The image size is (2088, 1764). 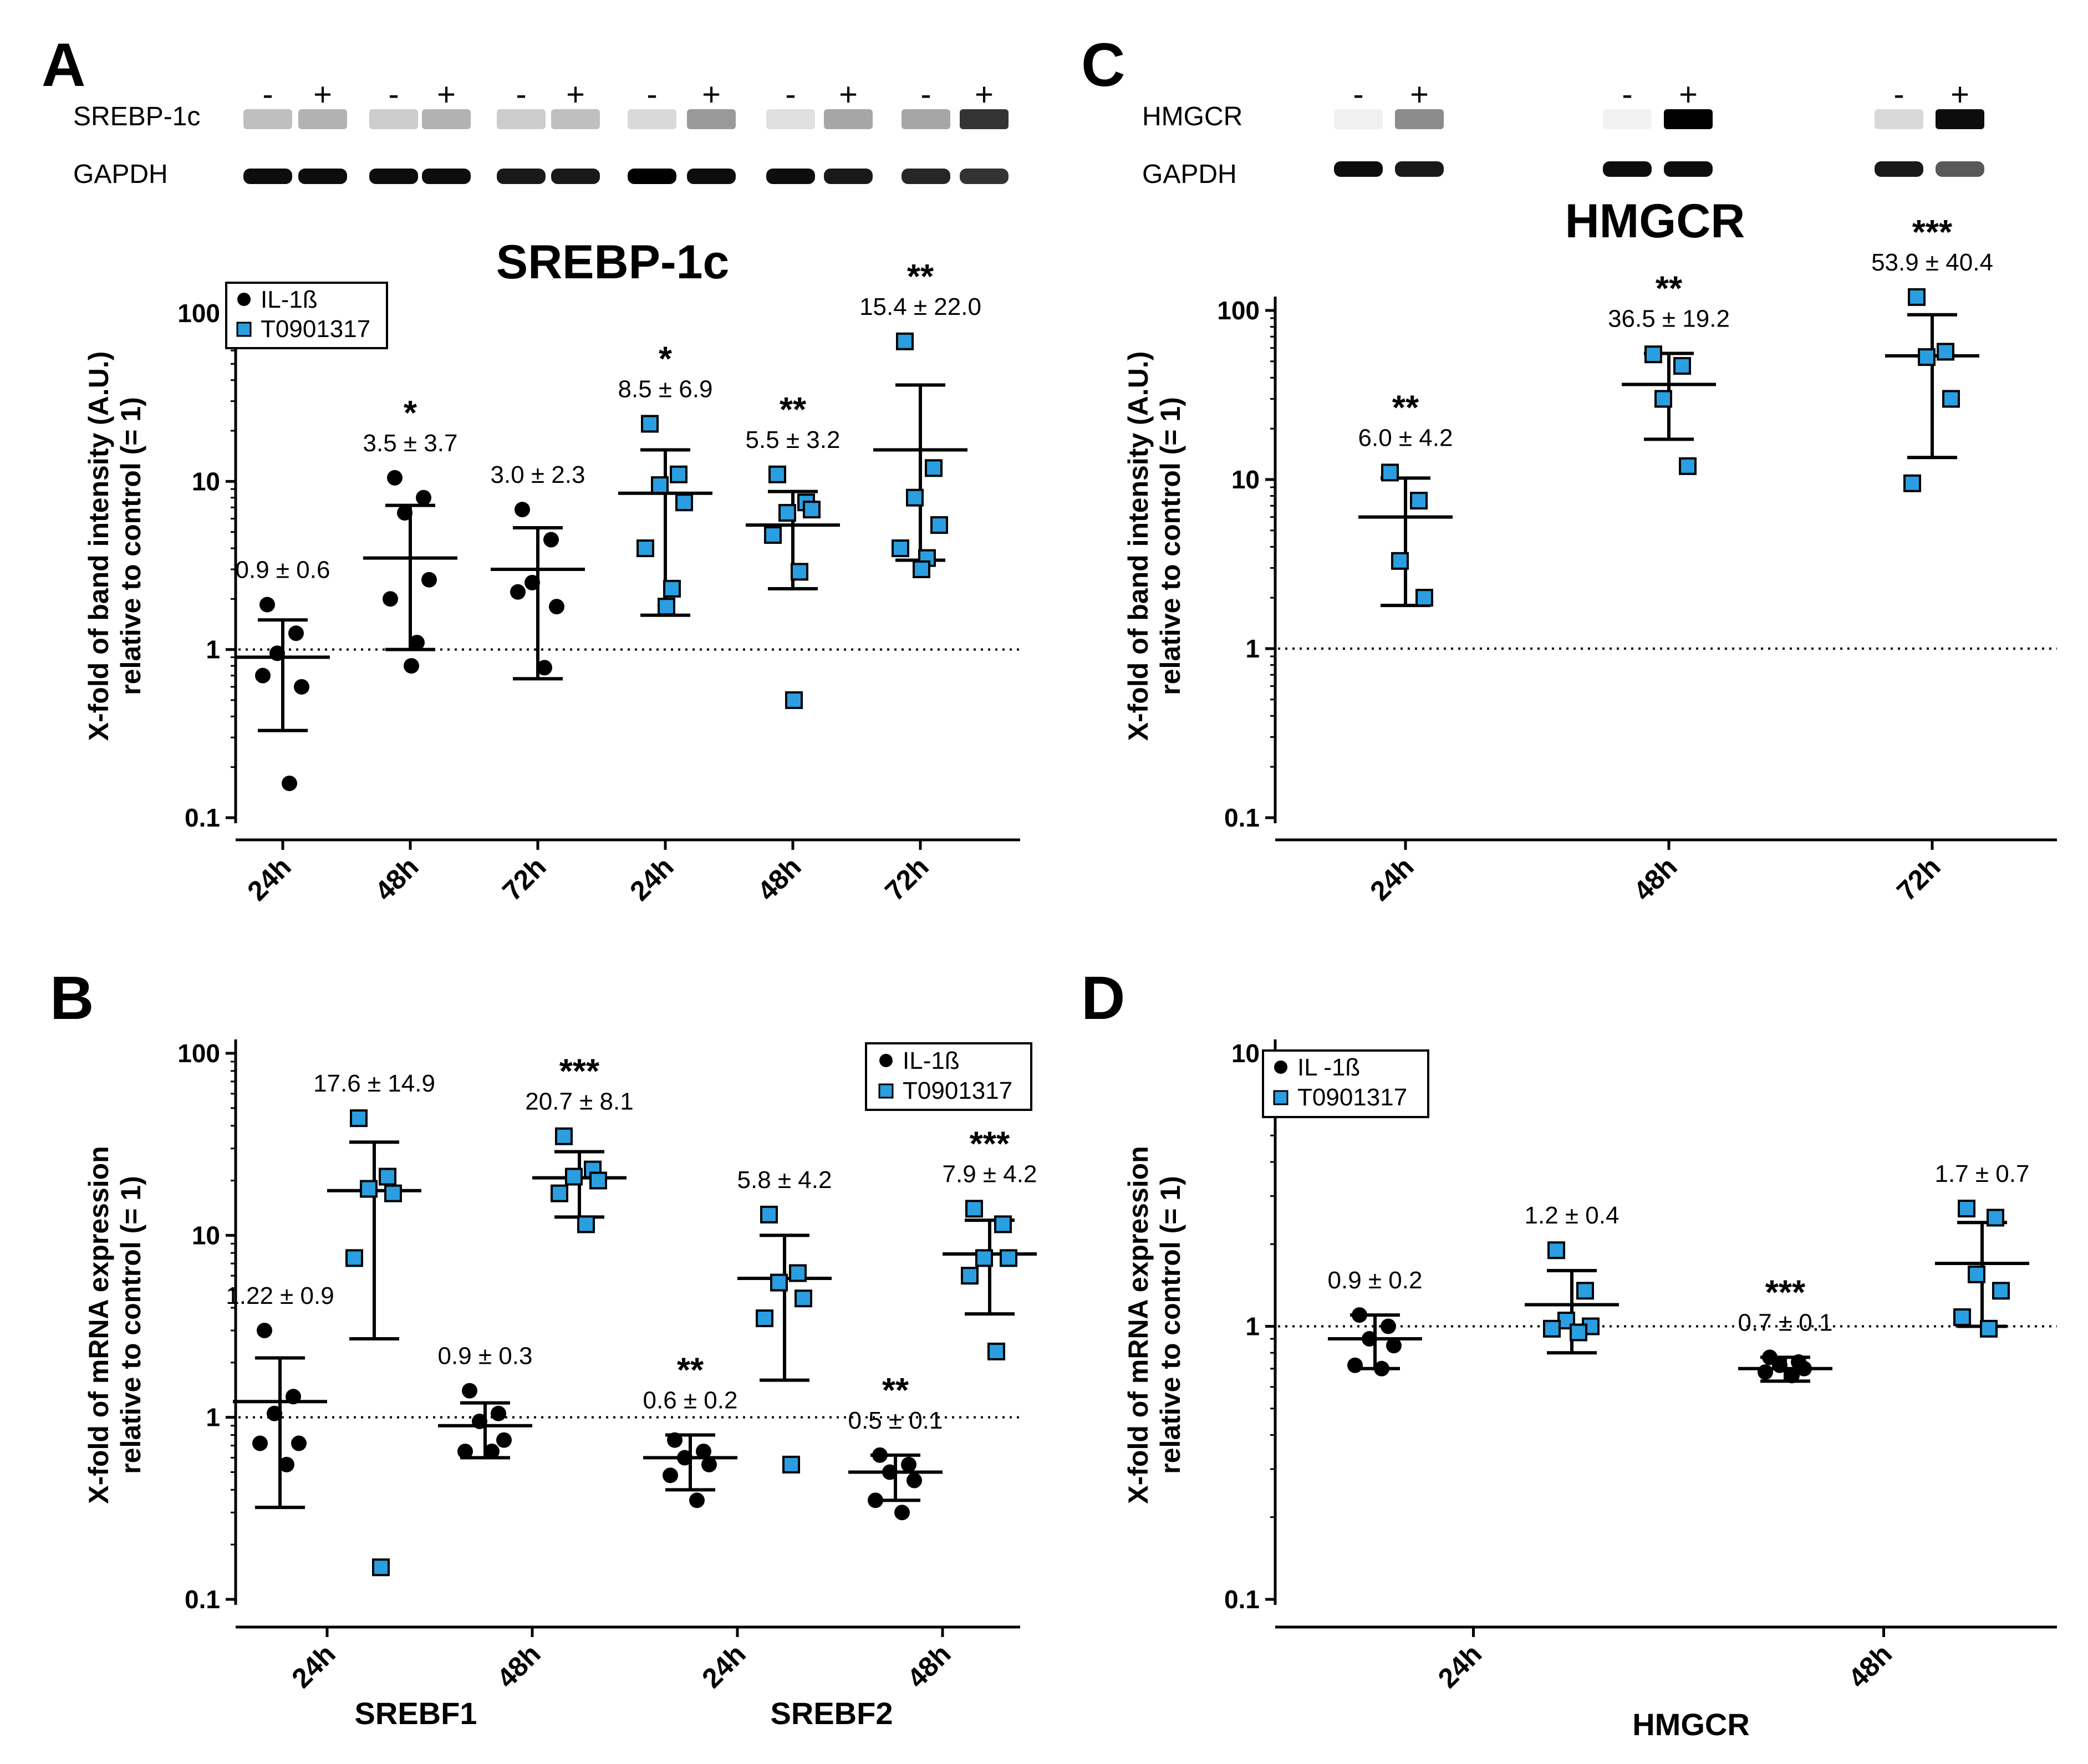 I want to click on legend-d-t09-marker, so click(x=1281, y=1097).